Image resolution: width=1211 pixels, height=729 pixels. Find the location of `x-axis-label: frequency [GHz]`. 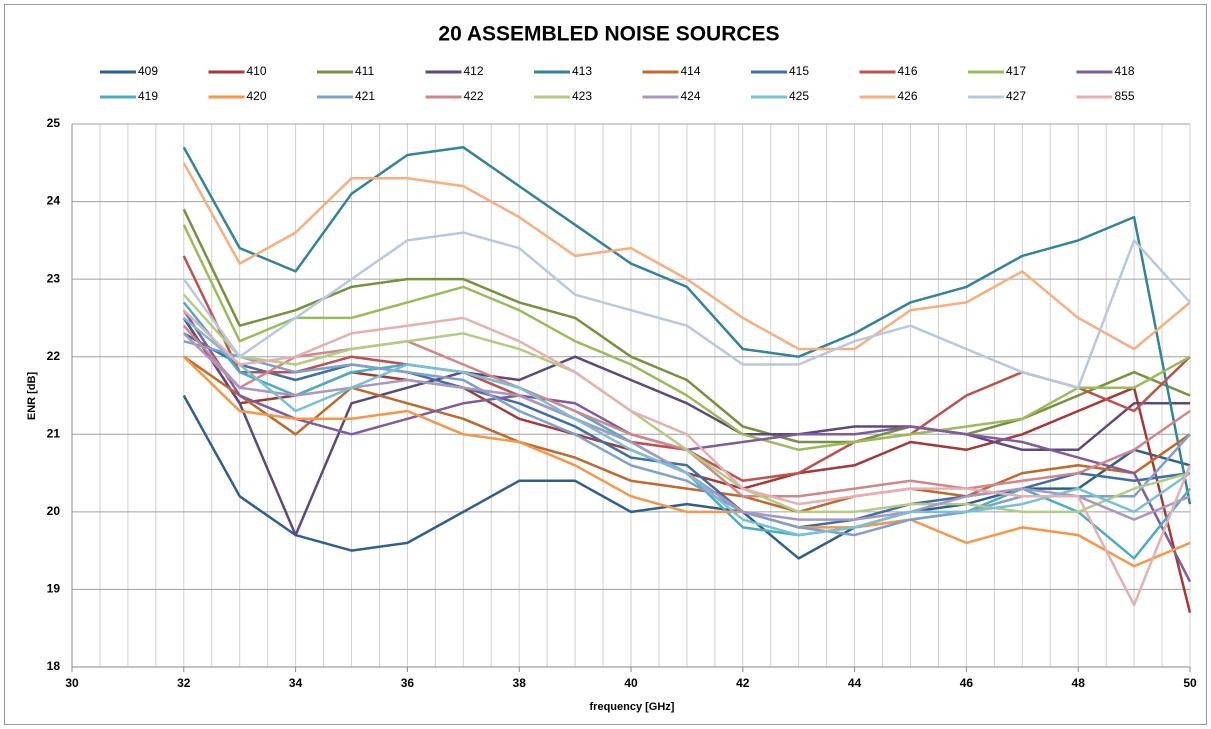

x-axis-label: frequency [GHz] is located at coordinates (632, 707).